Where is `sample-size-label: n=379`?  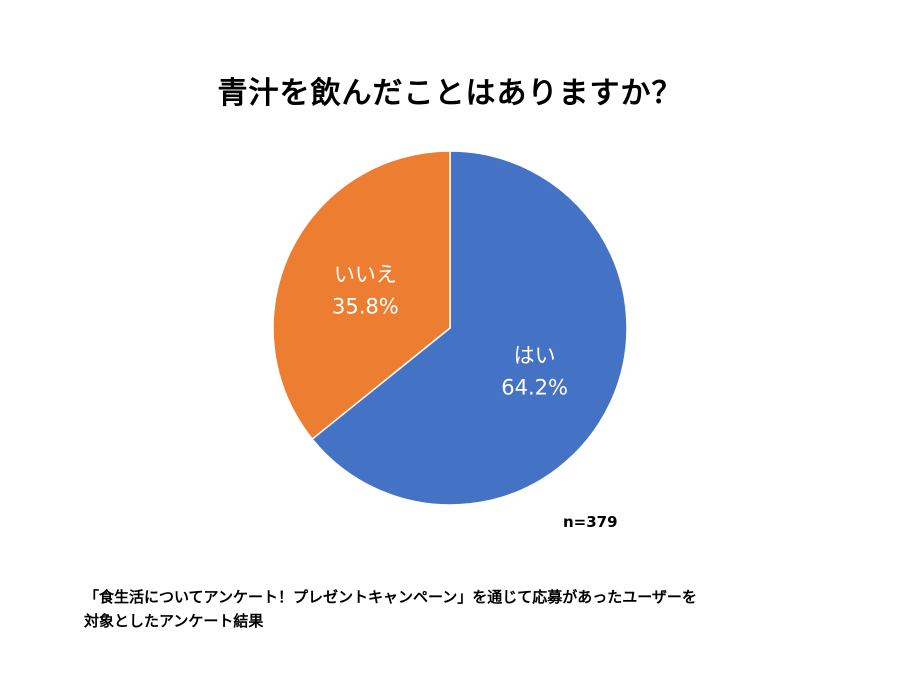 sample-size-label: n=379 is located at coordinates (590, 522).